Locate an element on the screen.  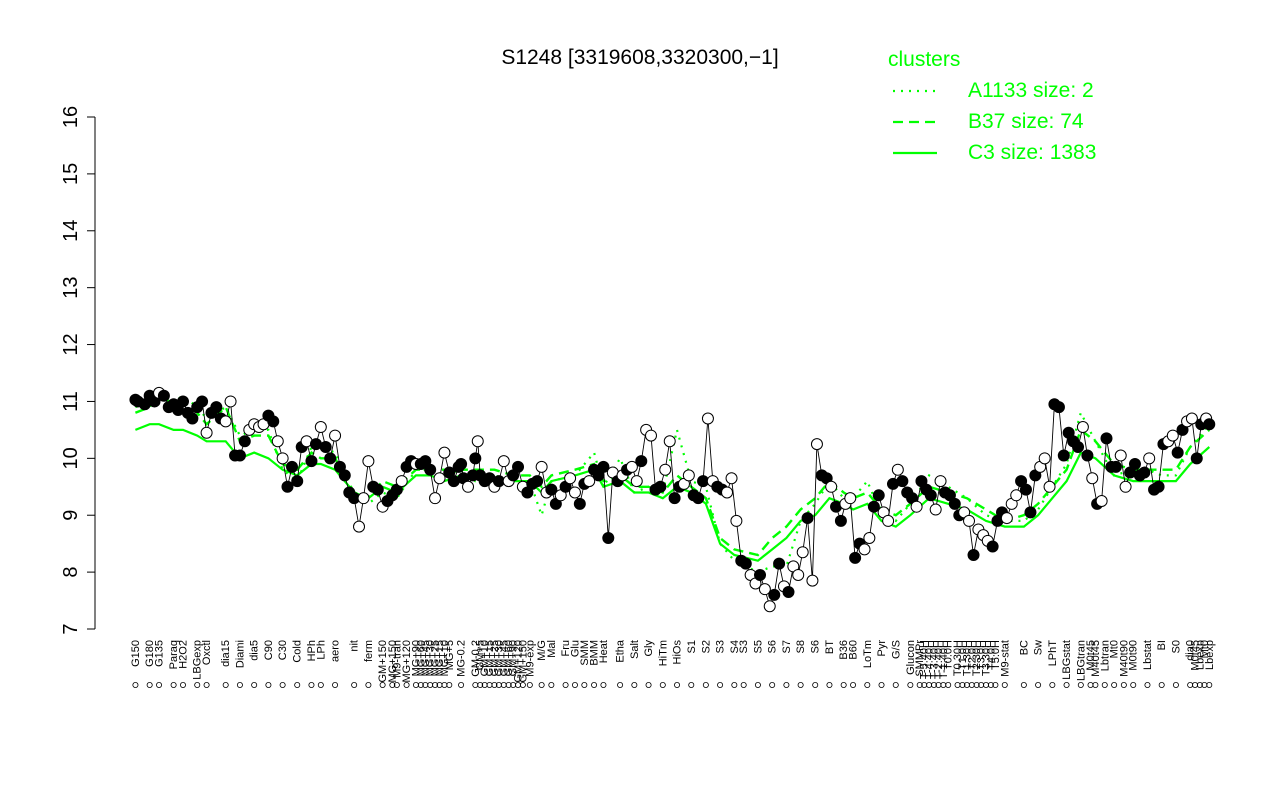
legend-label: A1133 size: 2 is located at coordinates (1031, 90).